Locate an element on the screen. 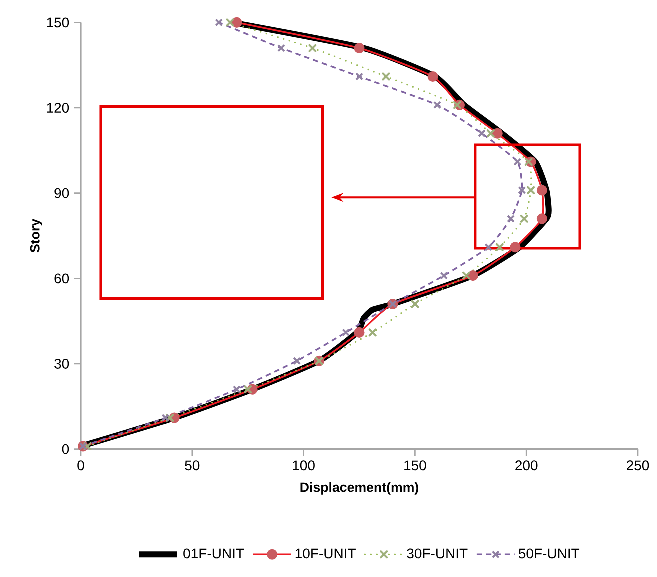  legend-label: 30F-UNIT is located at coordinates (437, 553).